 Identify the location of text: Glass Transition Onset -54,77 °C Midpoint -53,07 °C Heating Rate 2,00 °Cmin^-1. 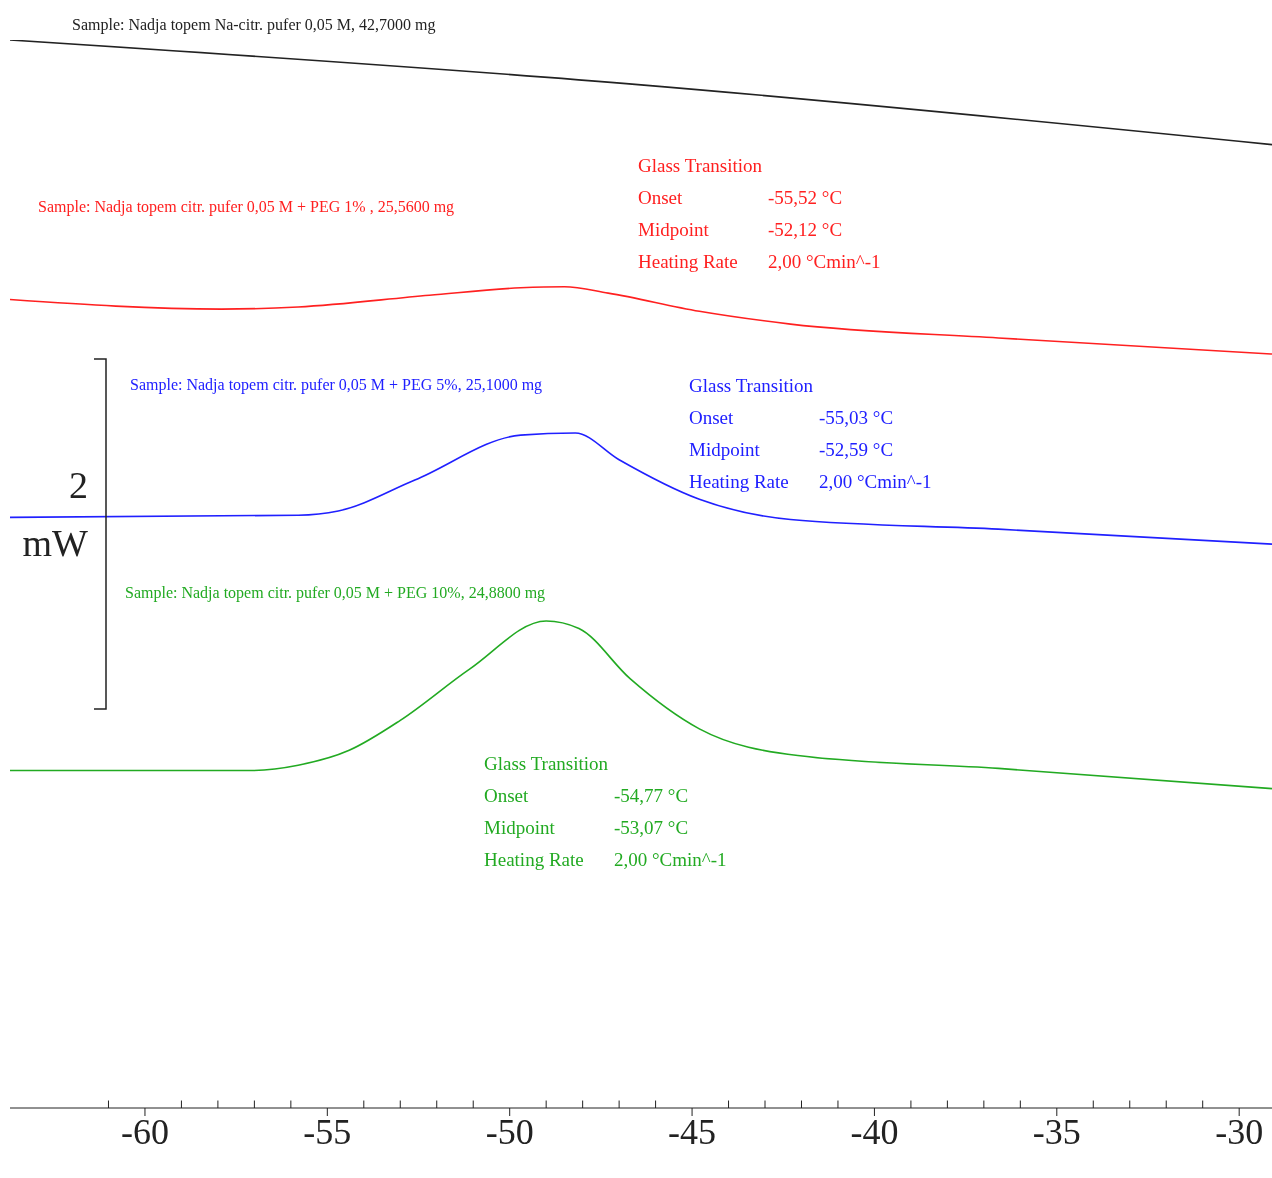
(605, 811).